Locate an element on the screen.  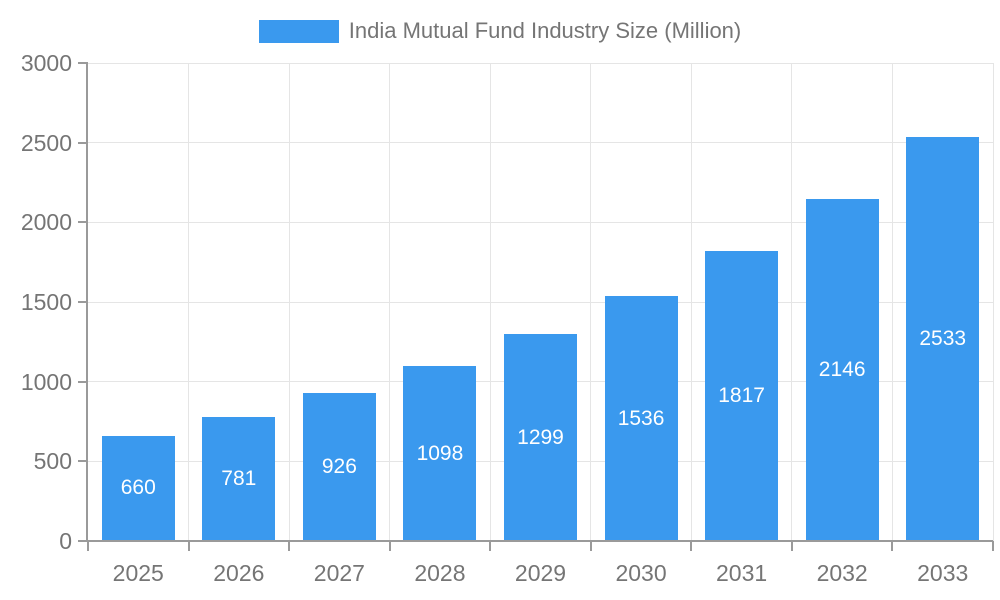
x-axis-tick-label: 2030 is located at coordinates (641, 573).